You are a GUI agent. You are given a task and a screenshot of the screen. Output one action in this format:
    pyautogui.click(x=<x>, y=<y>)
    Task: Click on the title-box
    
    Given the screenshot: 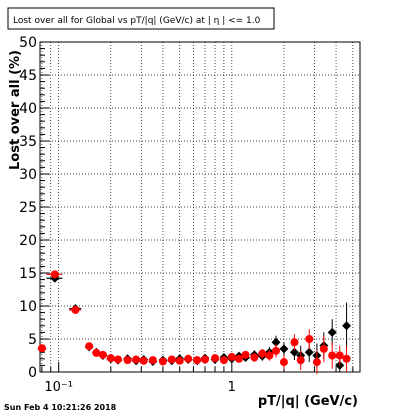 What is the action you would take?
    pyautogui.click(x=141, y=18)
    